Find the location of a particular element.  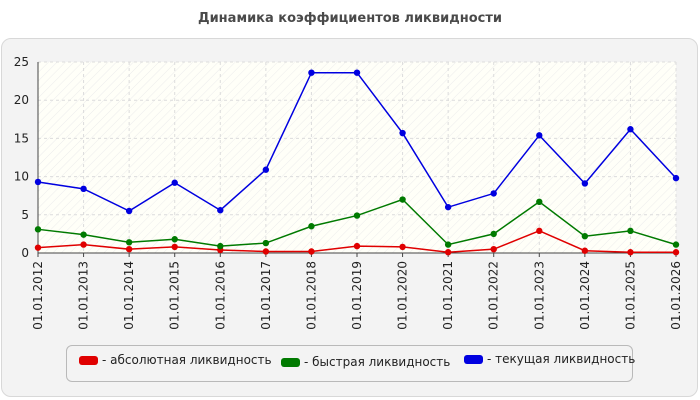

chart-title: Динамика коэффициентов ликвидности is located at coordinates (350, 18).